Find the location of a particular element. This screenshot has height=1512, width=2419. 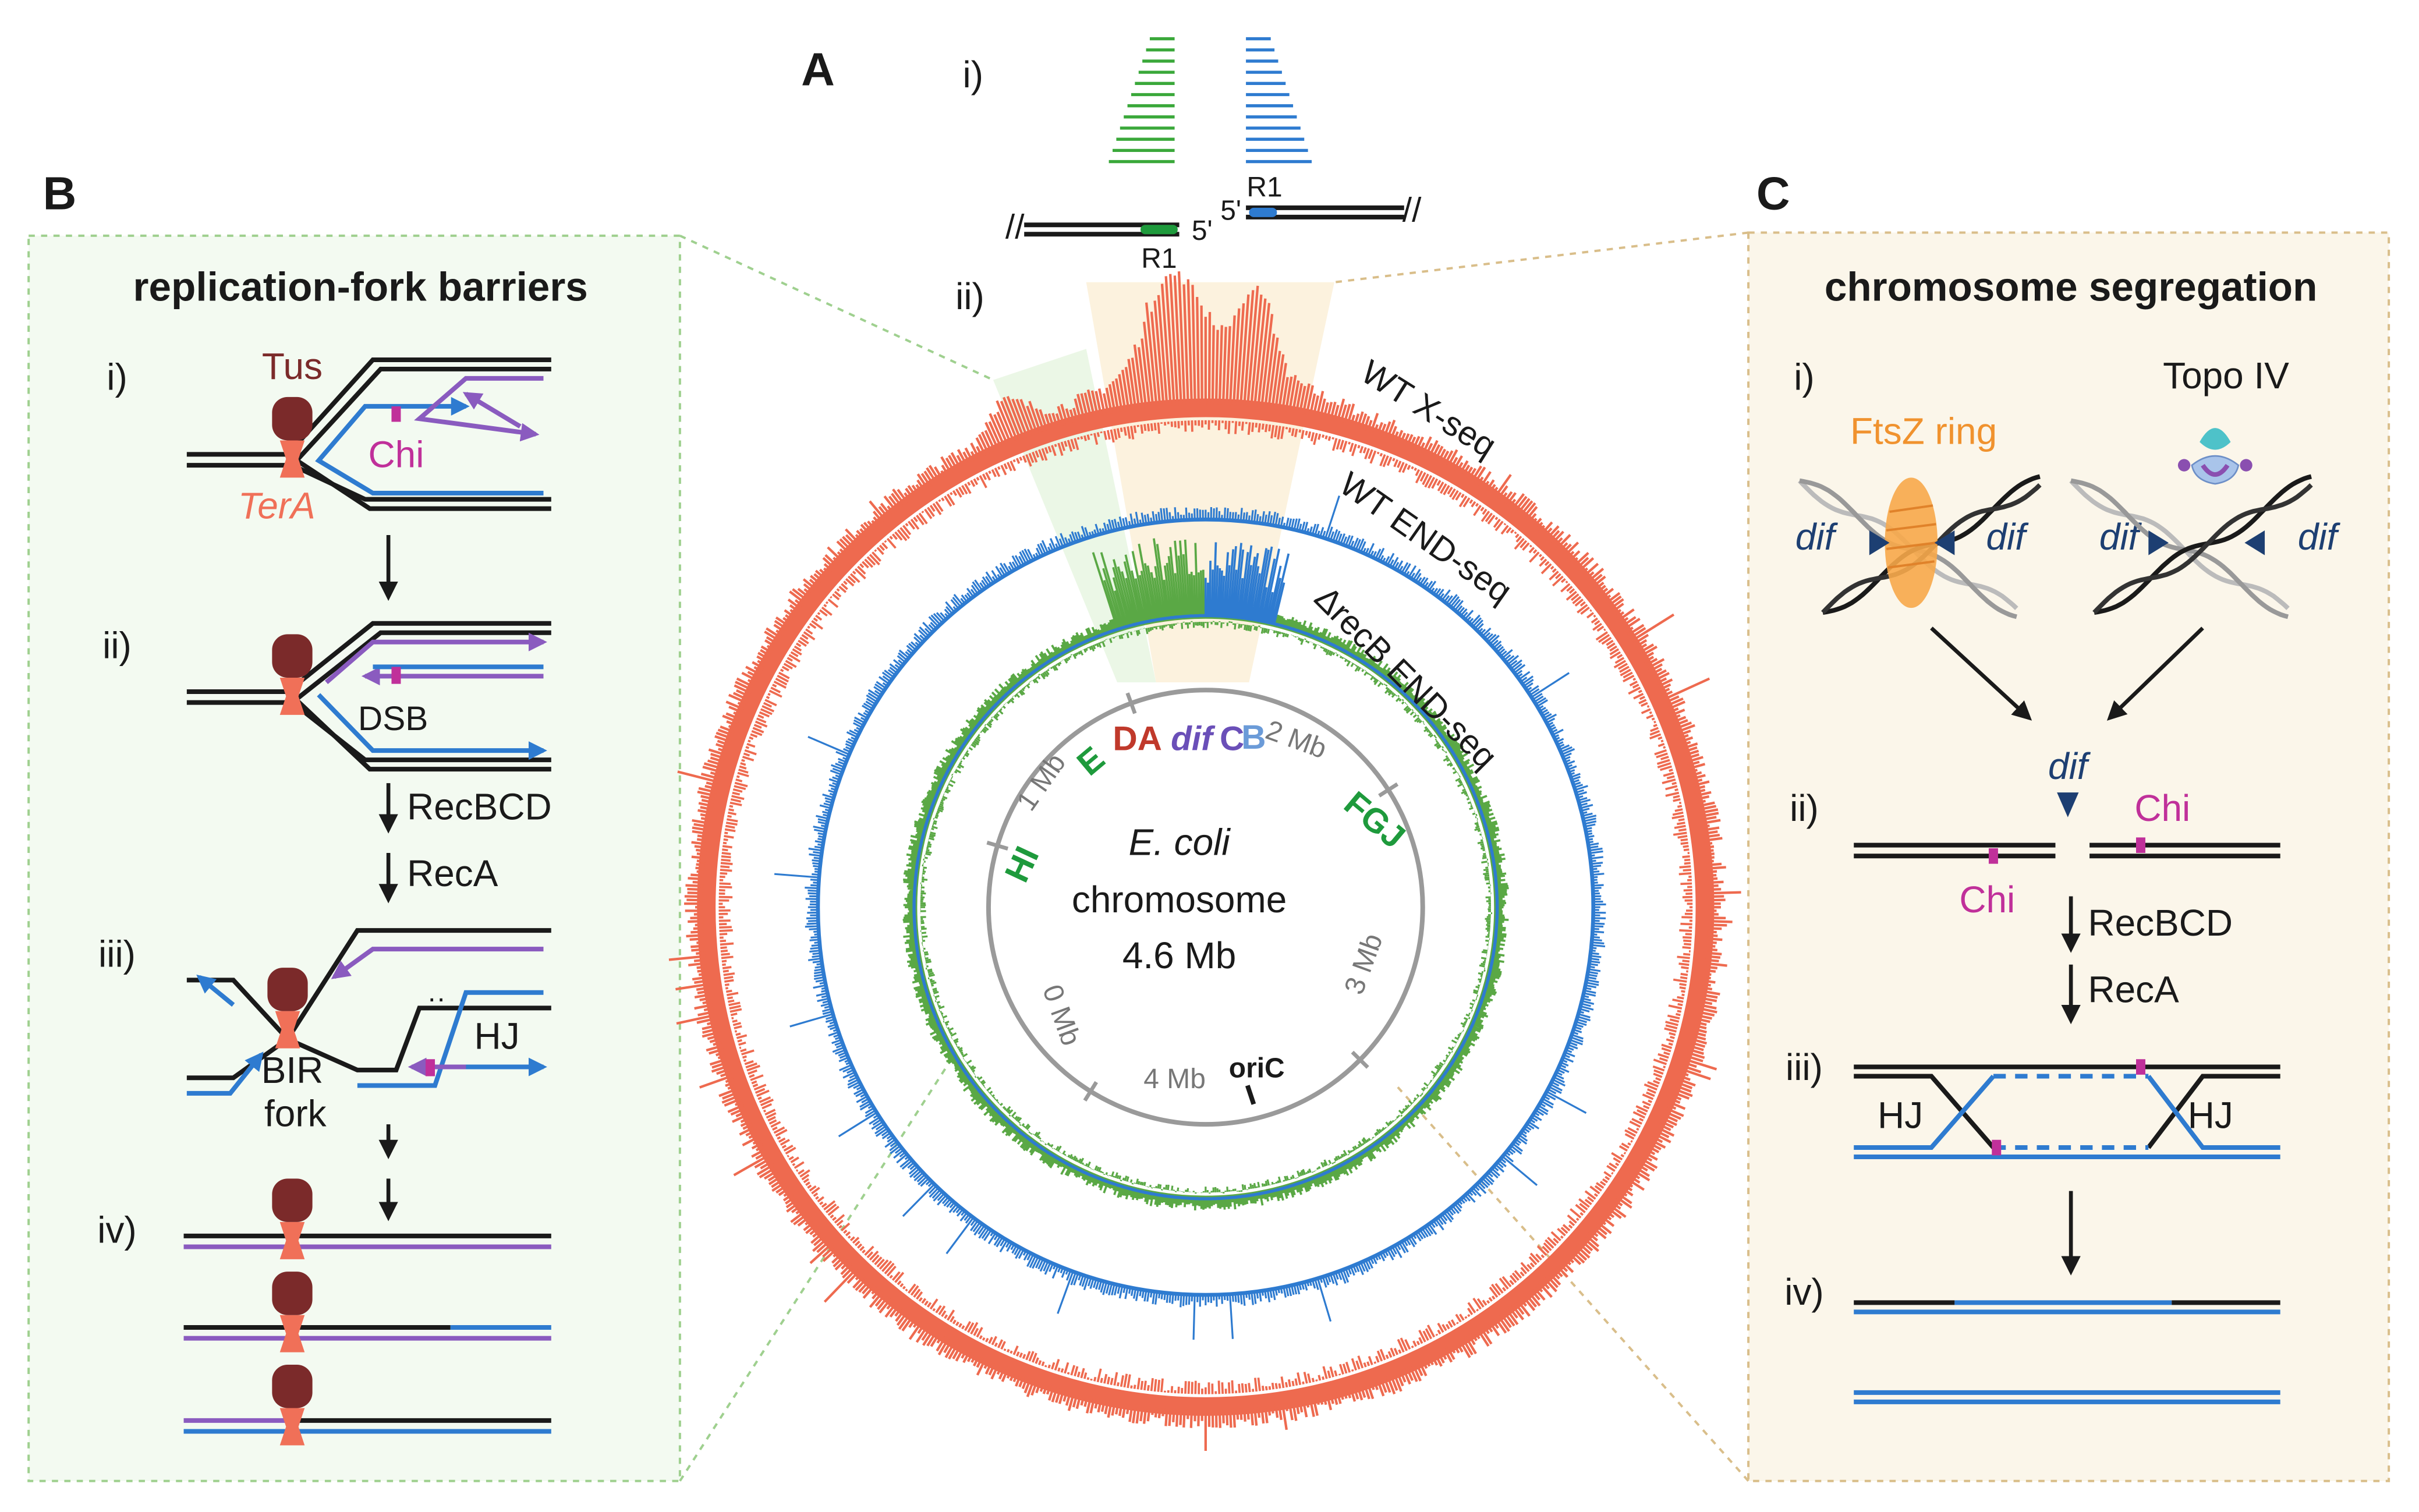

origin-label: oriC is located at coordinates (1257, 1068).